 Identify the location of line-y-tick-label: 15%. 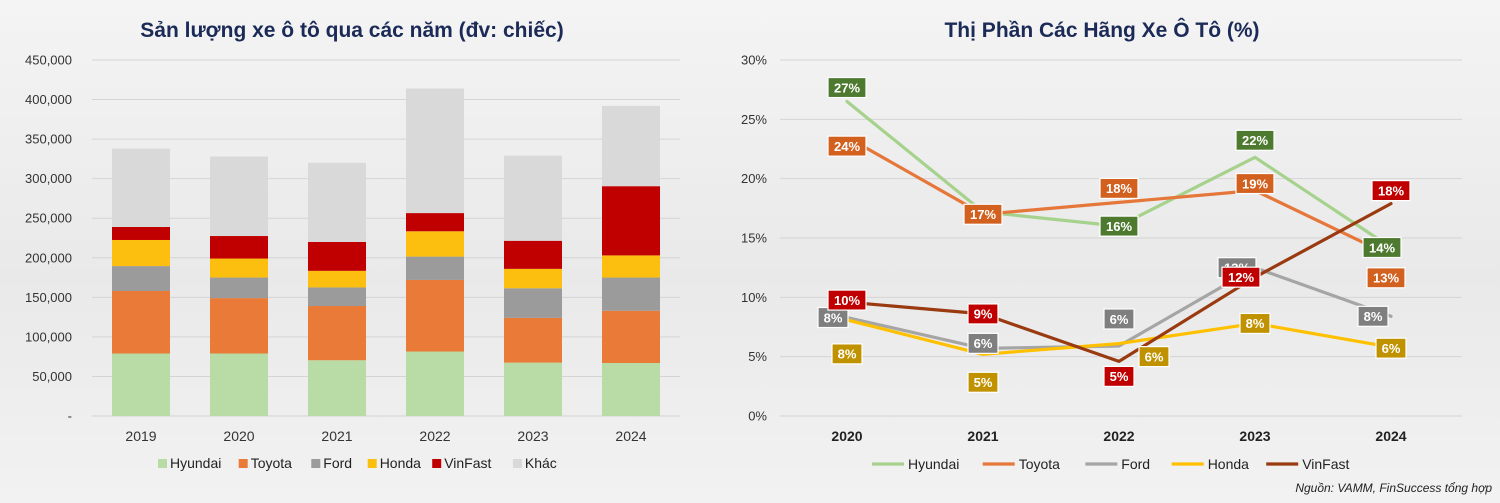
(754, 238).